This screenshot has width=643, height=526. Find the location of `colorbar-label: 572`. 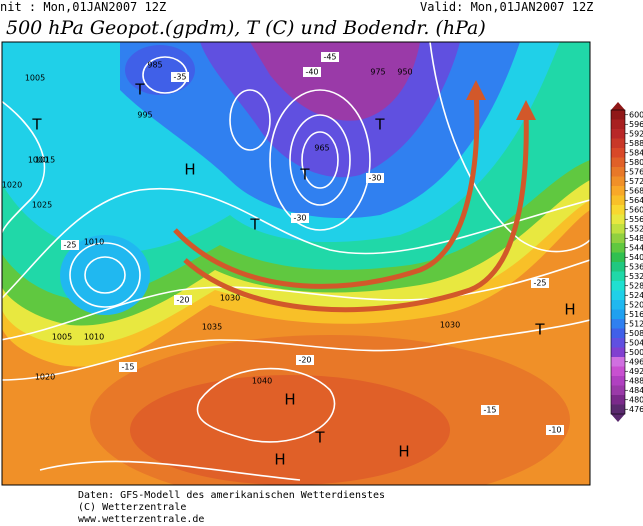

colorbar-label: 572 is located at coordinates (636, 181).